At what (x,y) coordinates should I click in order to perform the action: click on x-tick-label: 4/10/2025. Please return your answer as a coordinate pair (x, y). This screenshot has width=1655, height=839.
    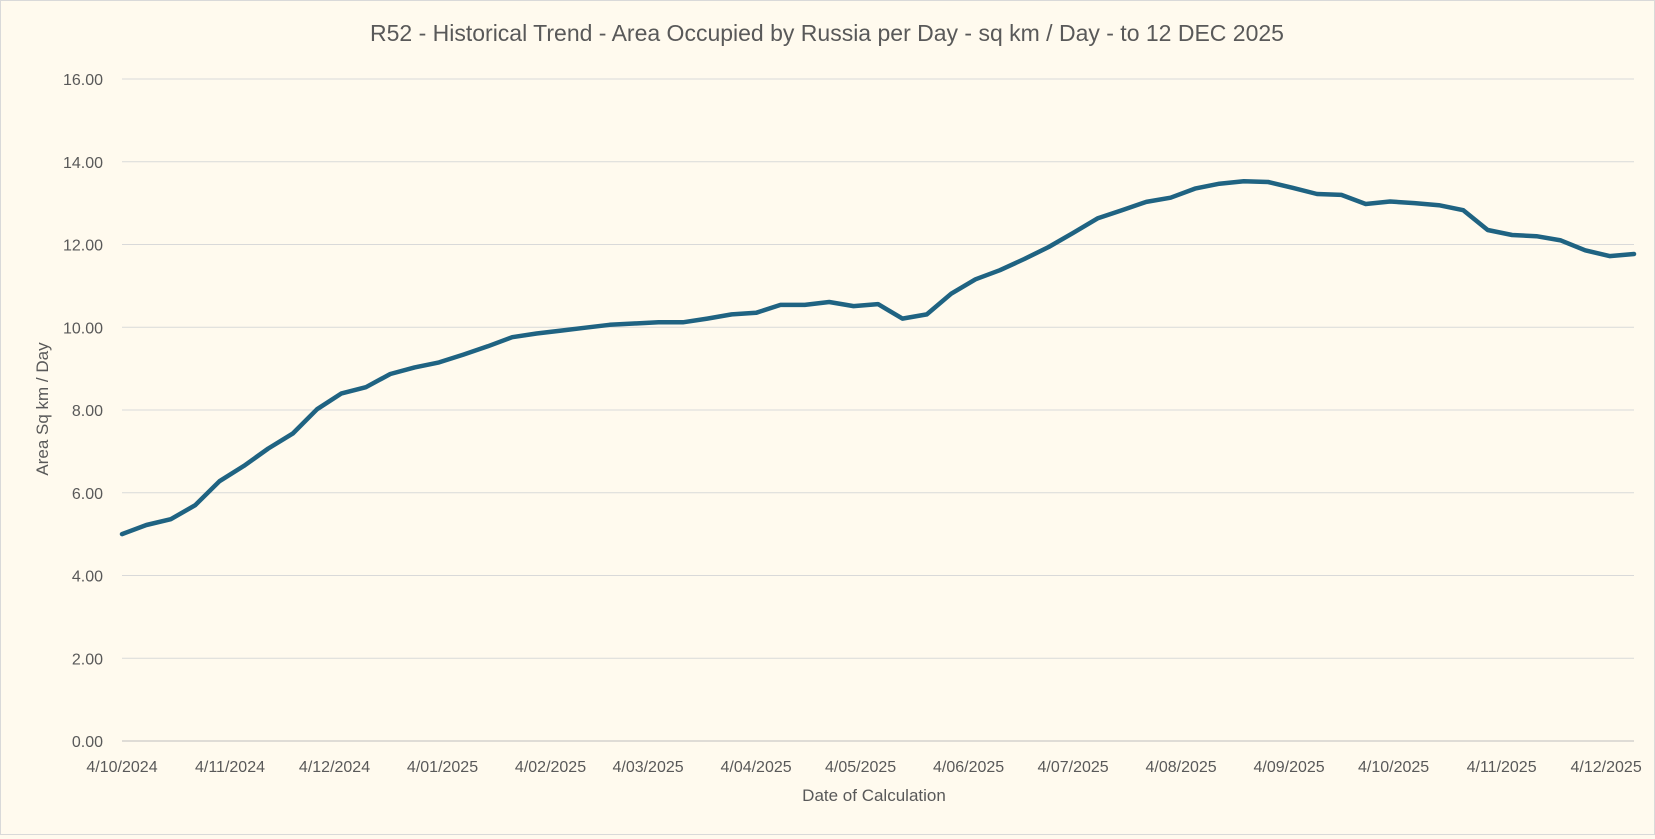
    Looking at the image, I should click on (1393, 767).